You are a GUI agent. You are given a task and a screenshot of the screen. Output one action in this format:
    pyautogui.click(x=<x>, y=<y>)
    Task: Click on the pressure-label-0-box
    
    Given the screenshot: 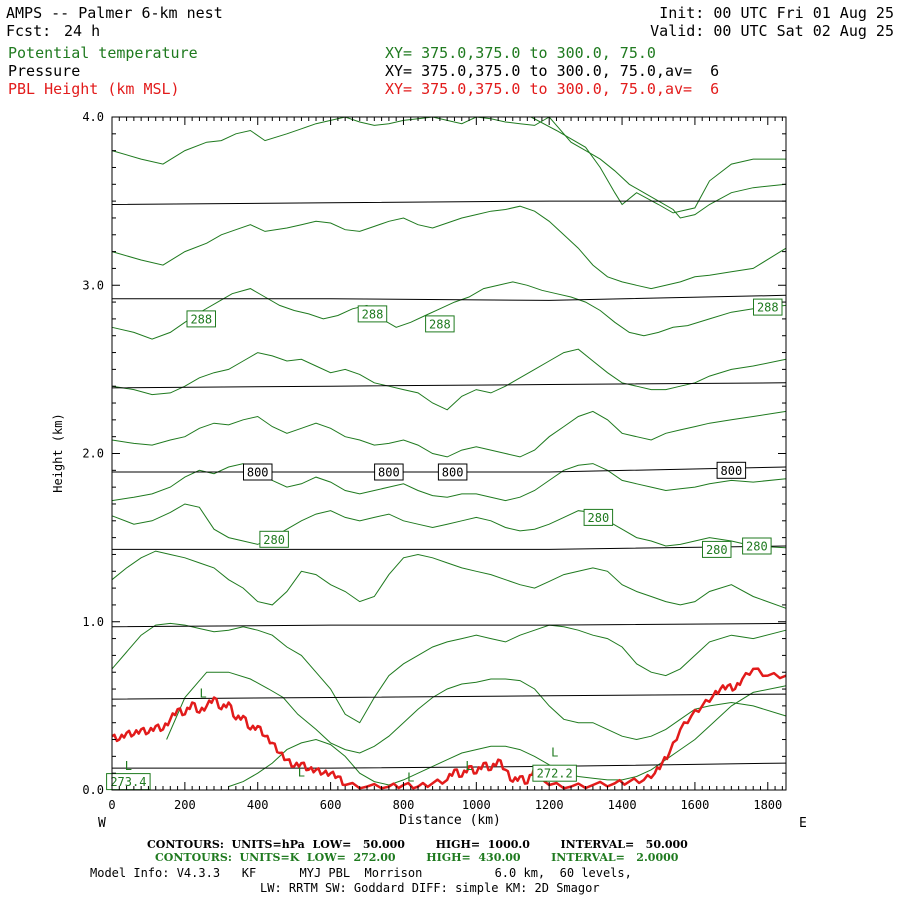 What is the action you would take?
    pyautogui.click(x=258, y=472)
    